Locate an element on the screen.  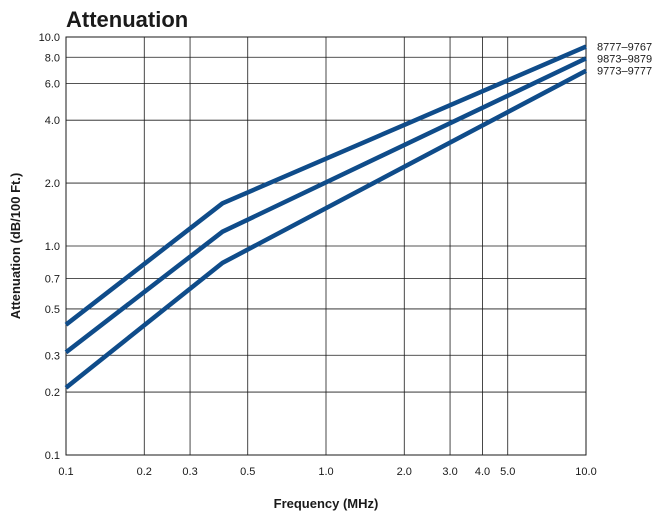
legend-label: 9873–9879 is located at coordinates (624, 59).